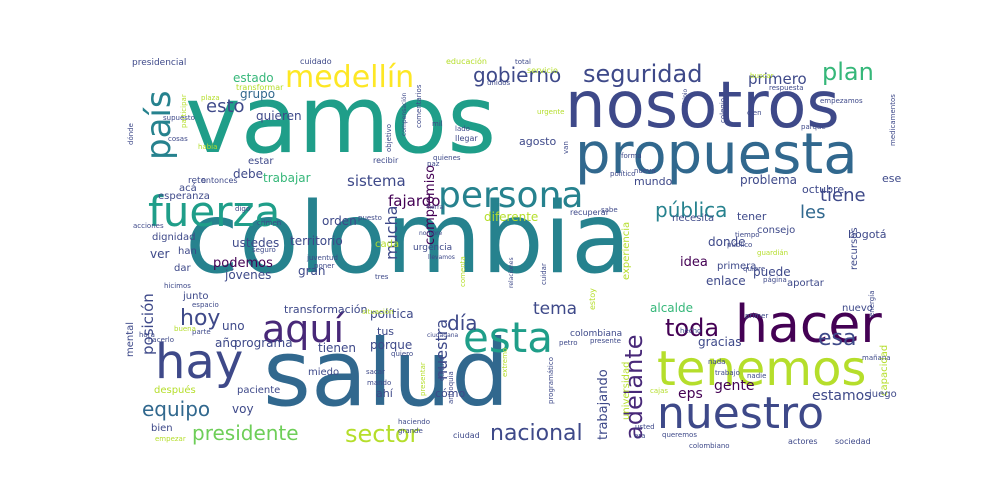  I want to click on cloud-word: uno, so click(233, 326).